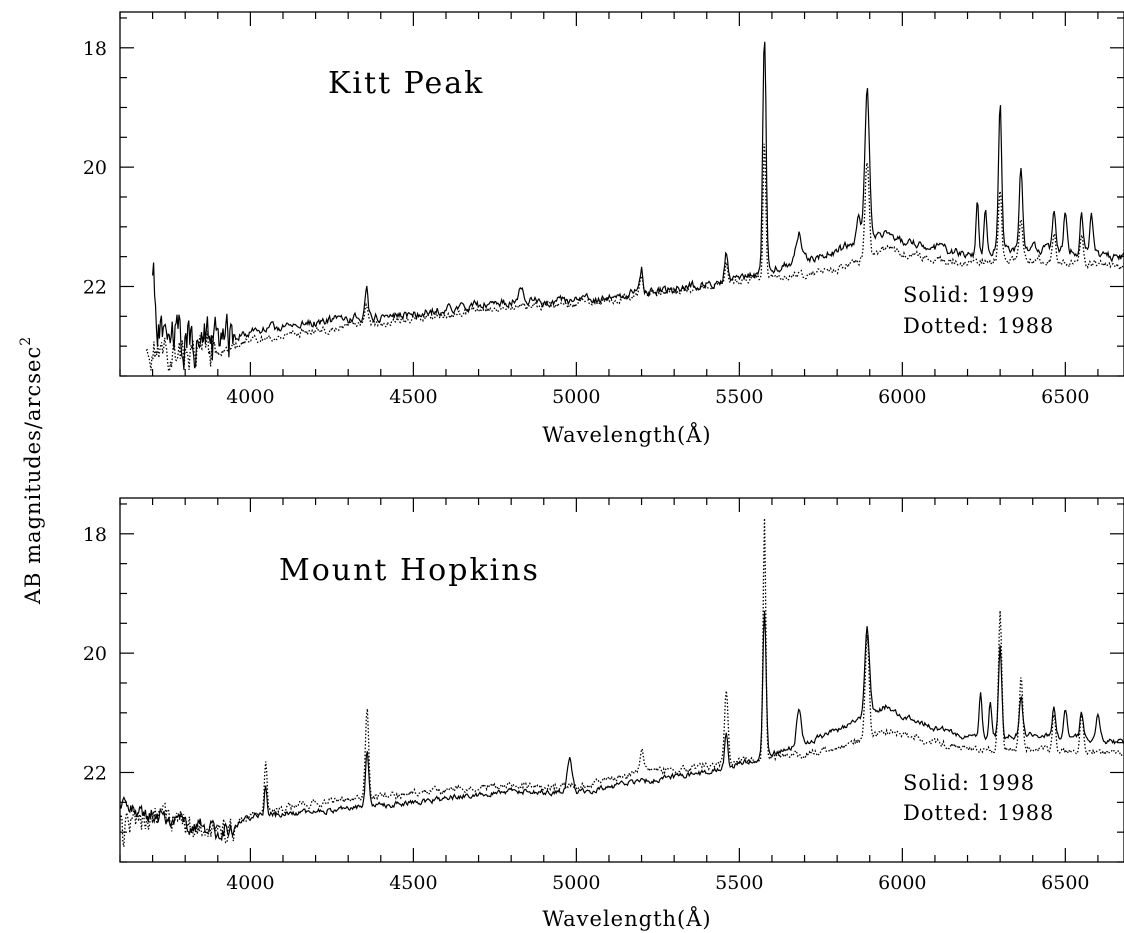  I want to click on y-axis-label: AB magnitudes/arcsec2, so click(31, 470).